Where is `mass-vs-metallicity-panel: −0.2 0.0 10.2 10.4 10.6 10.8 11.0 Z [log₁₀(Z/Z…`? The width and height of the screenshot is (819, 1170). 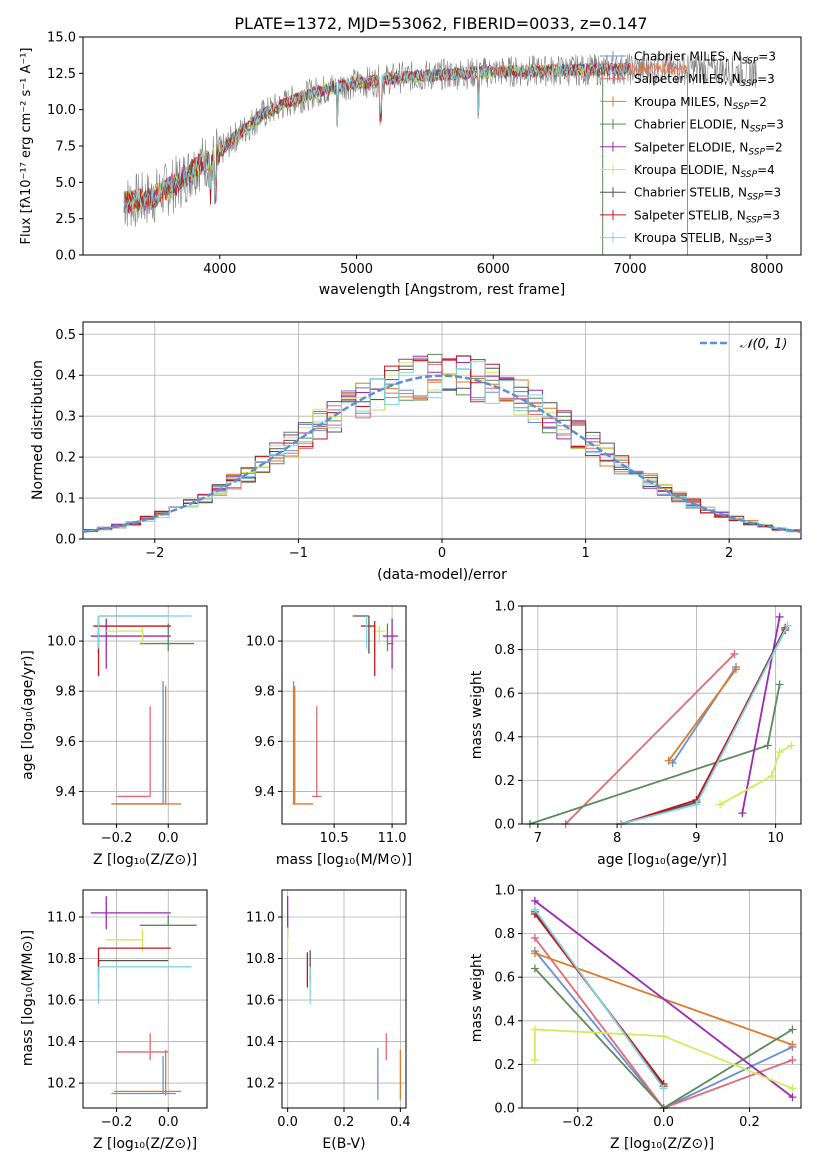 mass-vs-metallicity-panel: −0.2 0.0 10.2 10.4 10.6 10.8 11.0 Z [log₁₀(Z/Z… is located at coordinates (114, 1020).